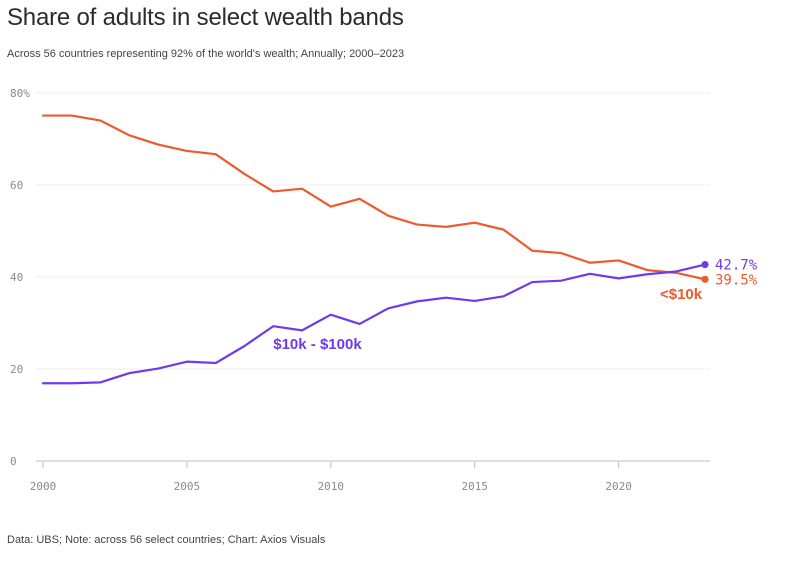 The height and width of the screenshot is (562, 793). I want to click on chart-title: Share of adults in select wealth bands, so click(205, 17).